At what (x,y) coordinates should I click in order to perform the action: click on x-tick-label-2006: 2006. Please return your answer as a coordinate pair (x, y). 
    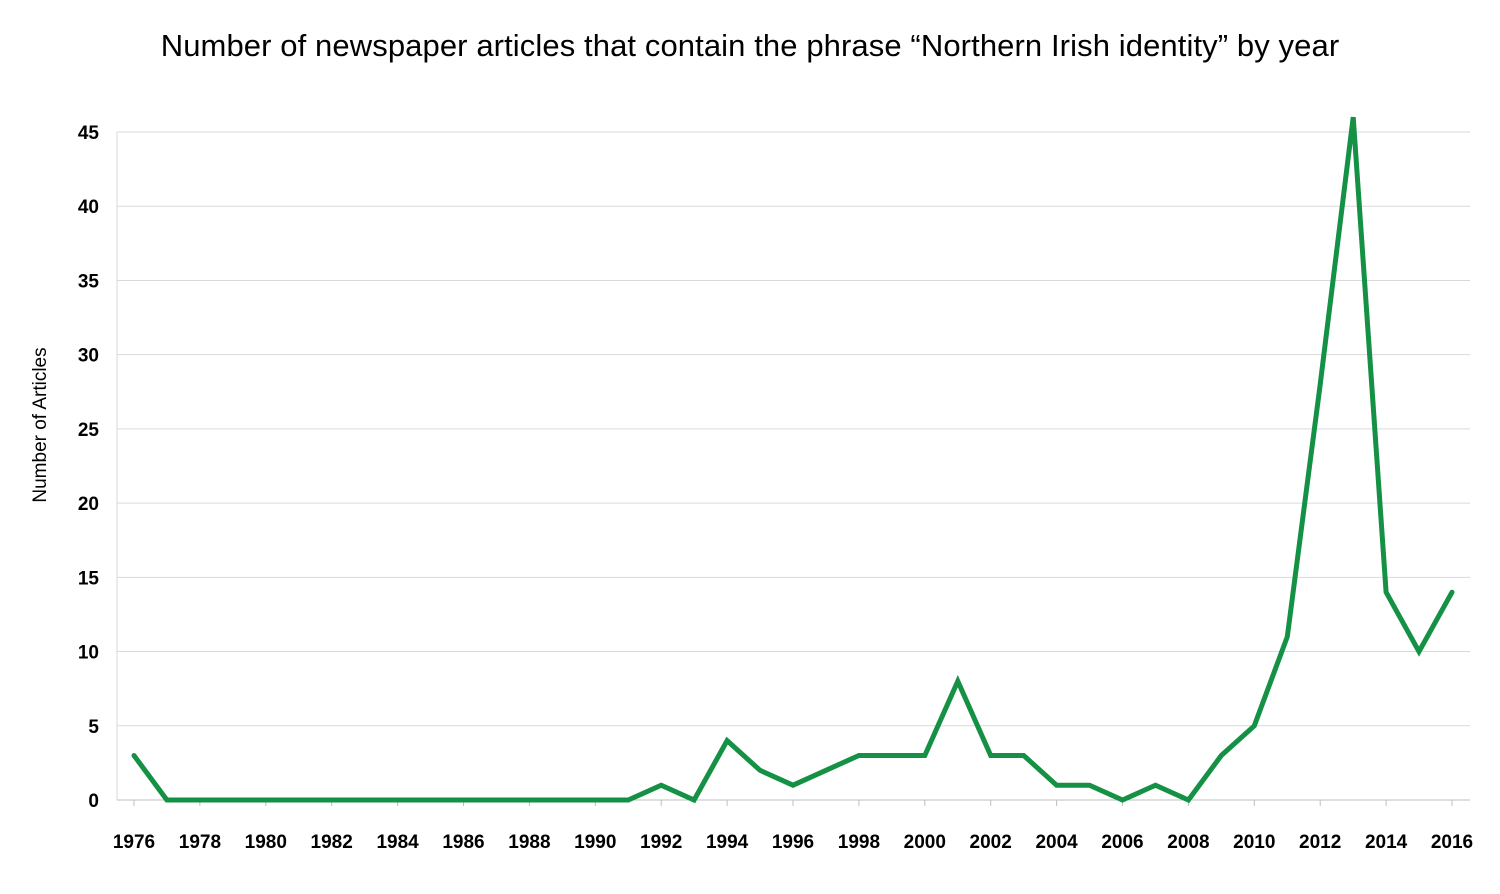
    Looking at the image, I should click on (1122, 842).